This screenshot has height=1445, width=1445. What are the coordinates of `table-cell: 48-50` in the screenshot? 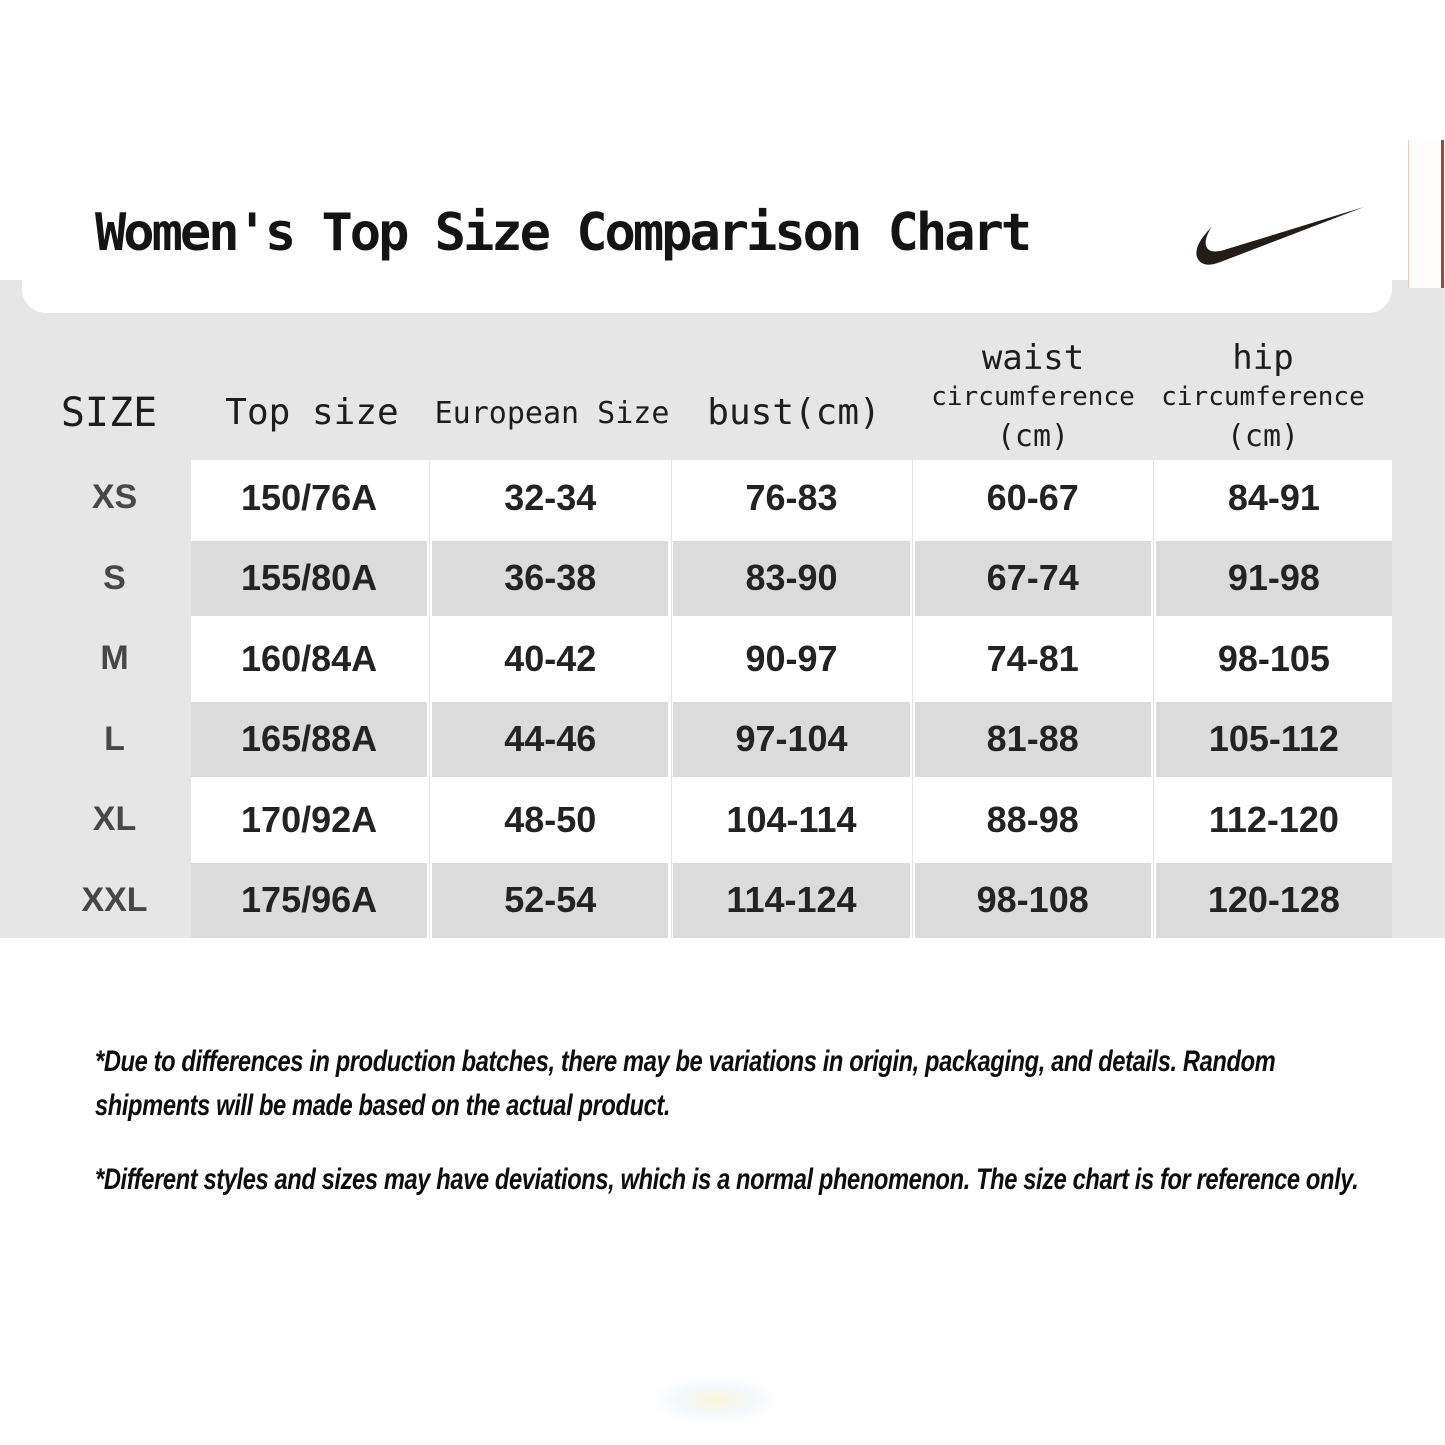 It's located at (550, 819).